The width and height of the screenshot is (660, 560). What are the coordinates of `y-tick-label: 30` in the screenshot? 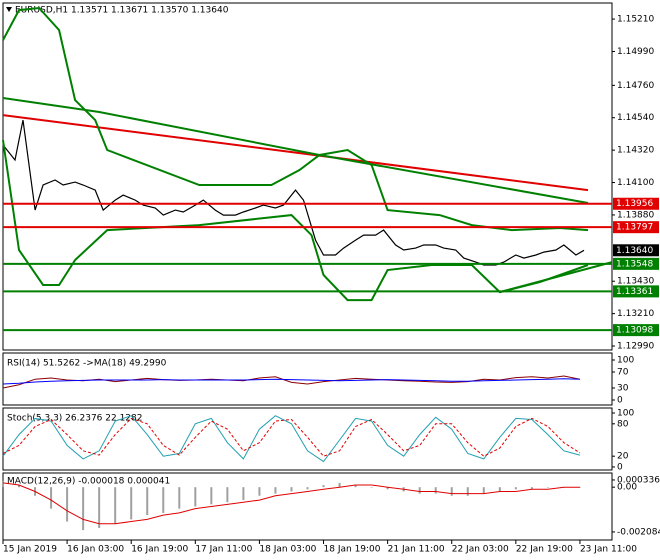 It's located at (623, 389).